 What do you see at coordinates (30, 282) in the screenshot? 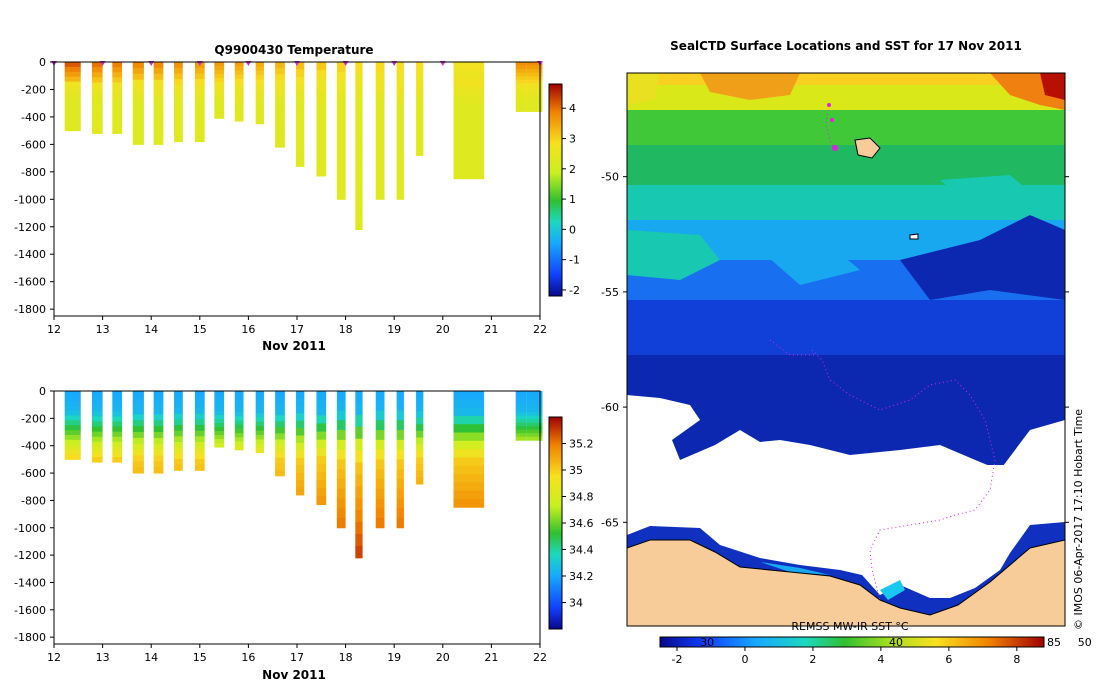
I see `y-tick-label: -1600` at bounding box center [30, 282].